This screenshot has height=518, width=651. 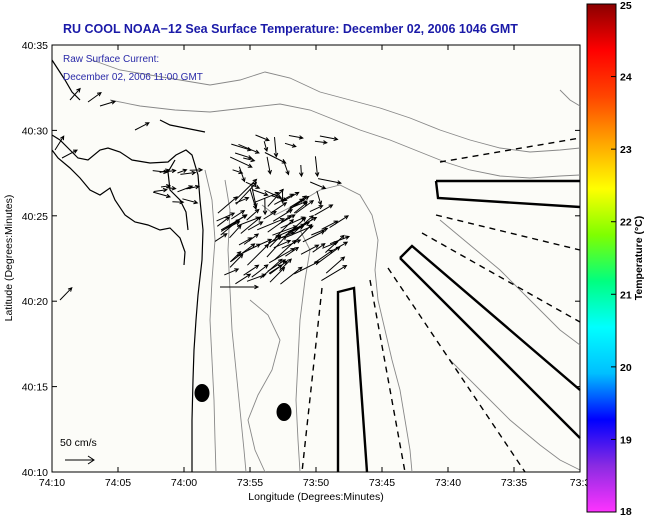 What do you see at coordinates (514, 483) in the screenshot?
I see `x-tick-label: 73:35` at bounding box center [514, 483].